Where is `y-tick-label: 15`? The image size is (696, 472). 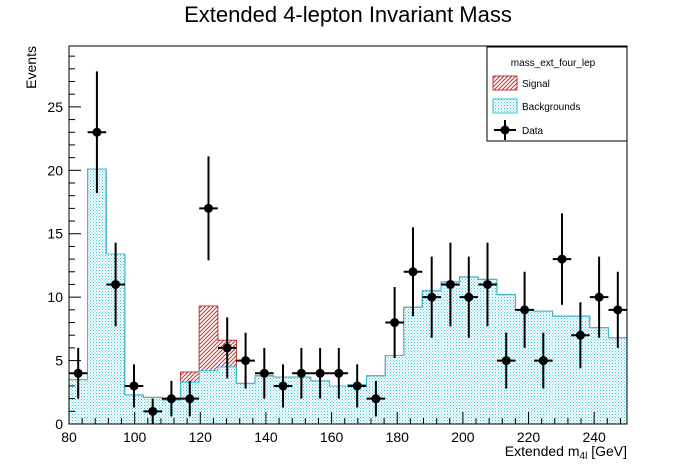
y-tick-label: 15 is located at coordinates (55, 234).